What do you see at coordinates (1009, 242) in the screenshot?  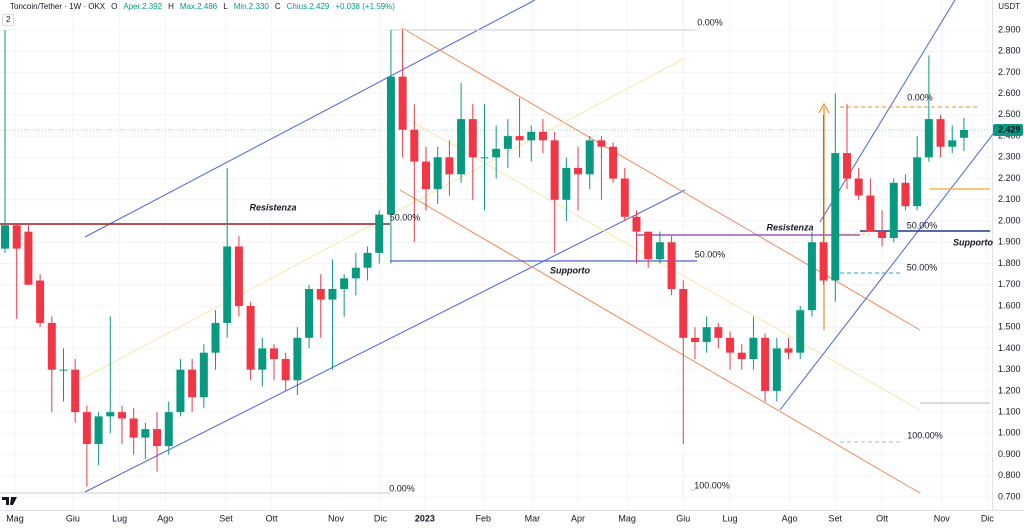 I see `y-tick-label: 1.900` at bounding box center [1009, 242].